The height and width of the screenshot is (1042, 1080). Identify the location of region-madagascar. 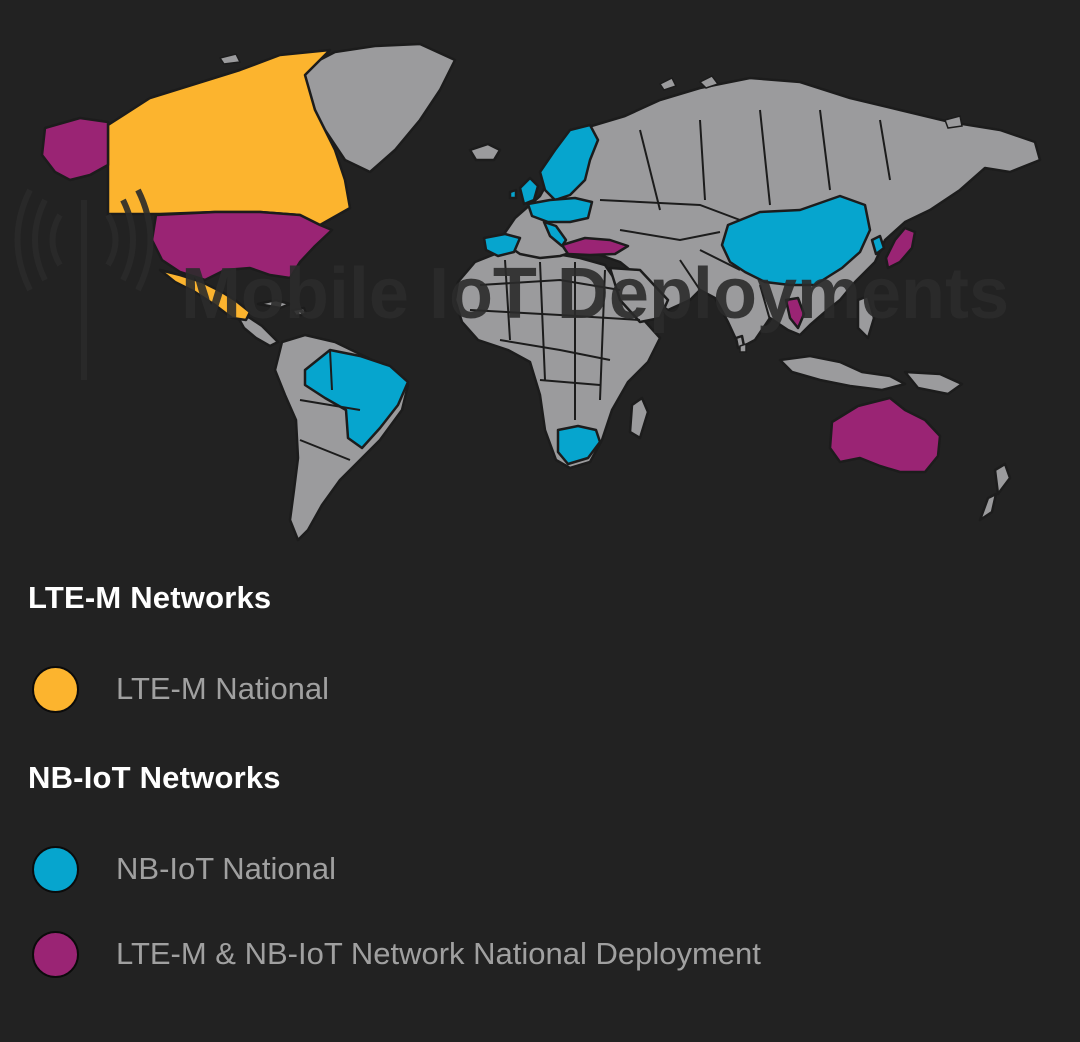
(639, 418).